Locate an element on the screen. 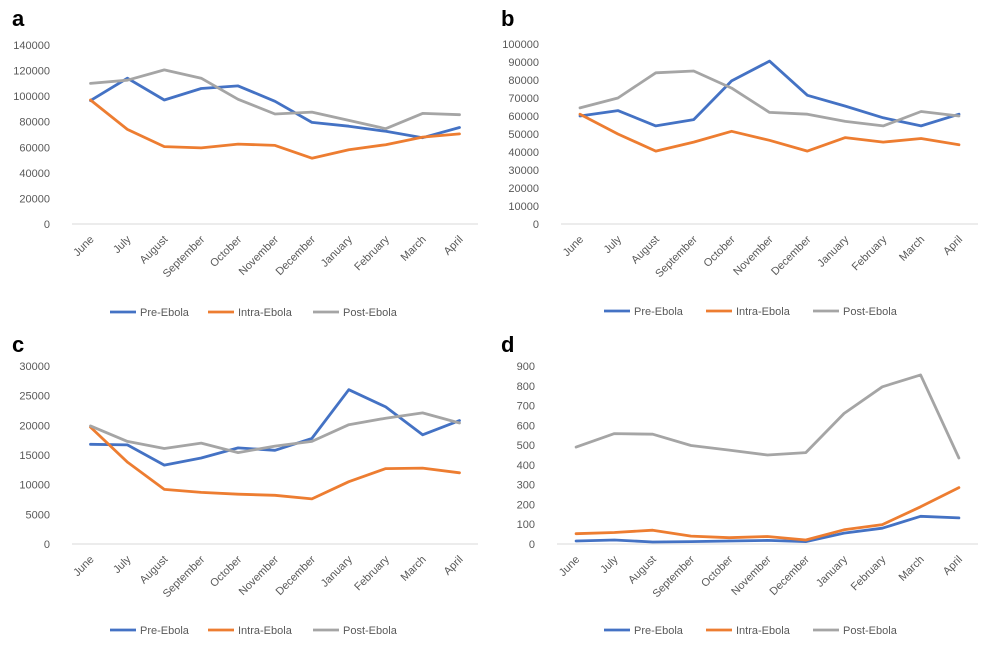 The width and height of the screenshot is (1000, 653). y-tick-label: 15000 is located at coordinates (34, 456).